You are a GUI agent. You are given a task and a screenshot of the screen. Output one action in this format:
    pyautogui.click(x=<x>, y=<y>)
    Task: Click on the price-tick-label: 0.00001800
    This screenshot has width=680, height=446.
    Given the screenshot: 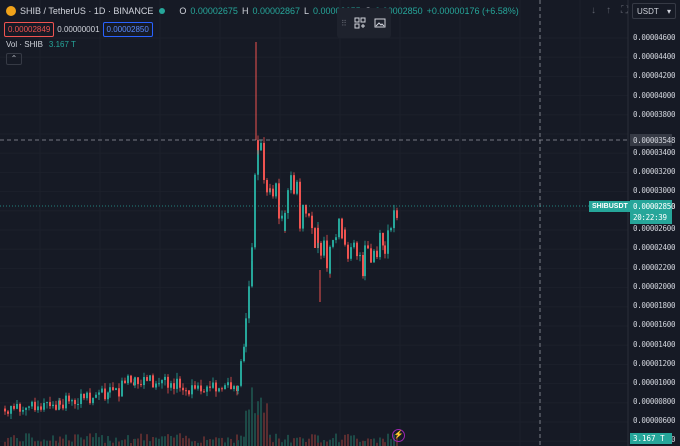 What is the action you would take?
    pyautogui.click(x=654, y=305)
    